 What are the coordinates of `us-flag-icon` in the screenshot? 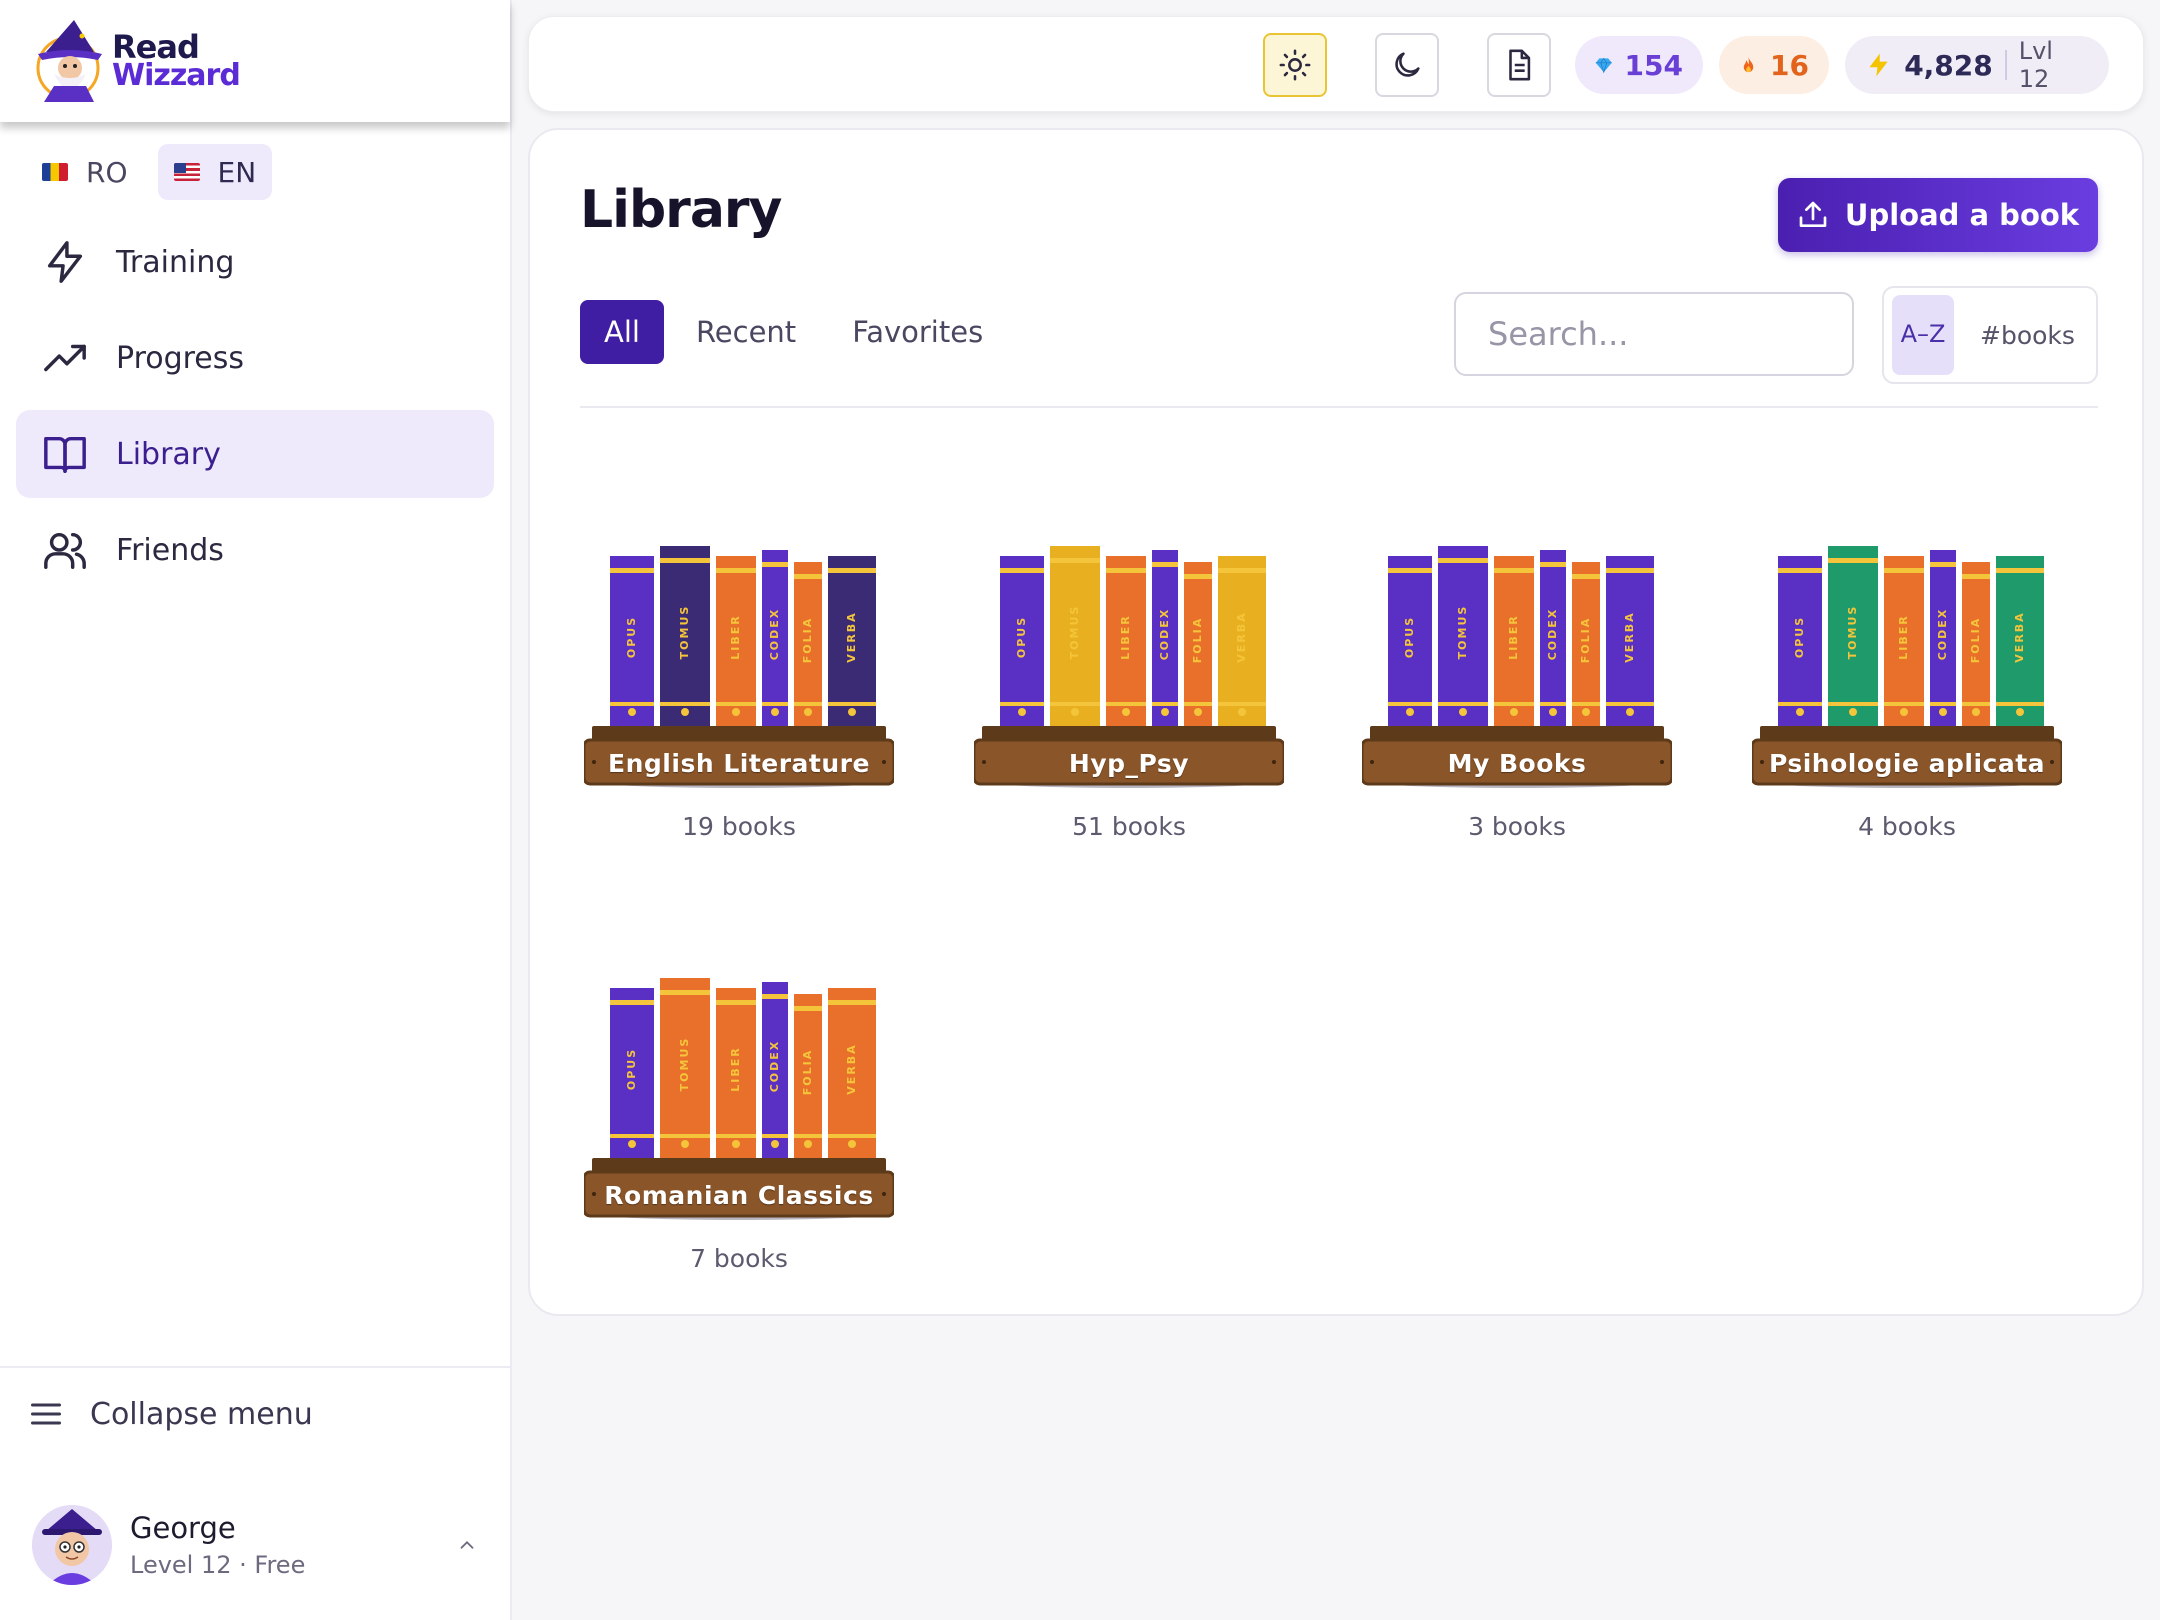 It's located at (186, 172).